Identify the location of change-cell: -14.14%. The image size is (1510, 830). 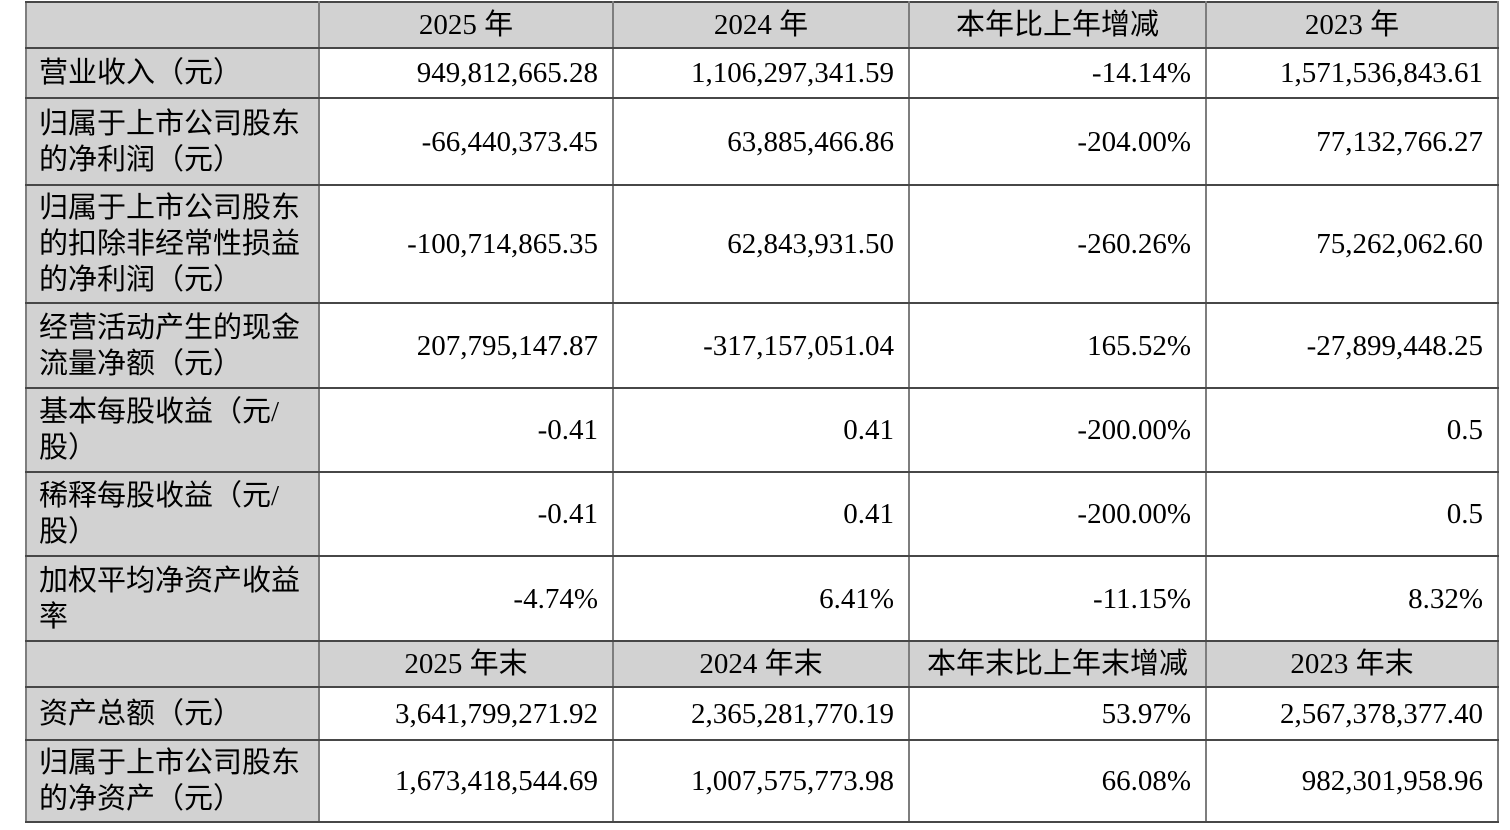
(1057, 73).